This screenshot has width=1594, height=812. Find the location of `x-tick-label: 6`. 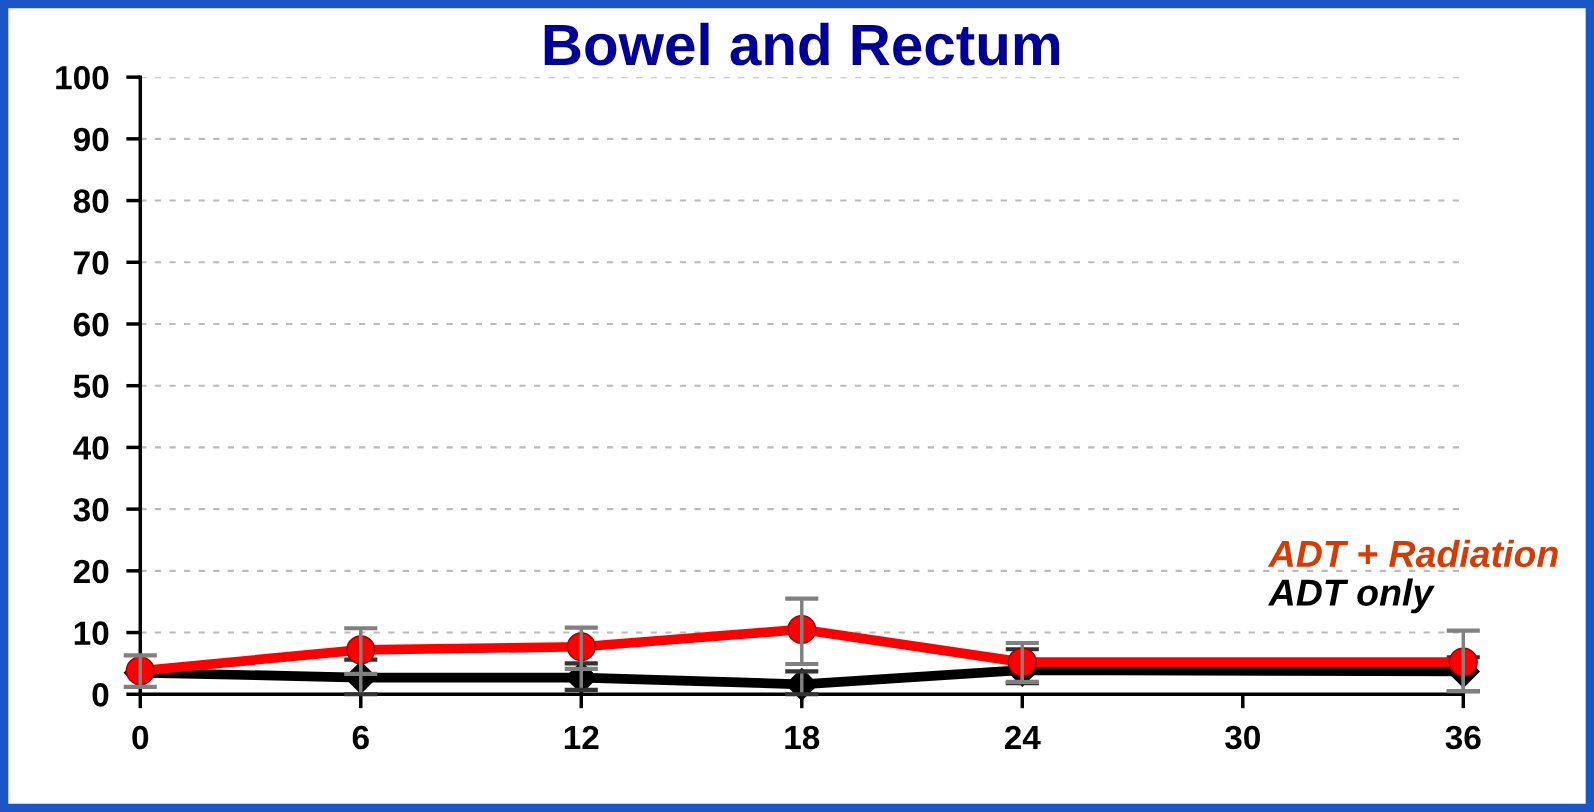

x-tick-label: 6 is located at coordinates (360, 737).